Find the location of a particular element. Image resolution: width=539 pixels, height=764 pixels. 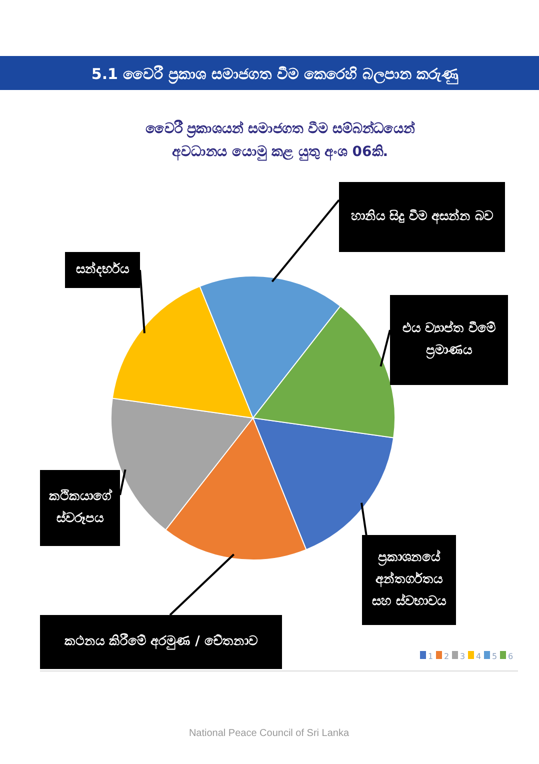

legend-label: 3 is located at coordinates (463, 656).